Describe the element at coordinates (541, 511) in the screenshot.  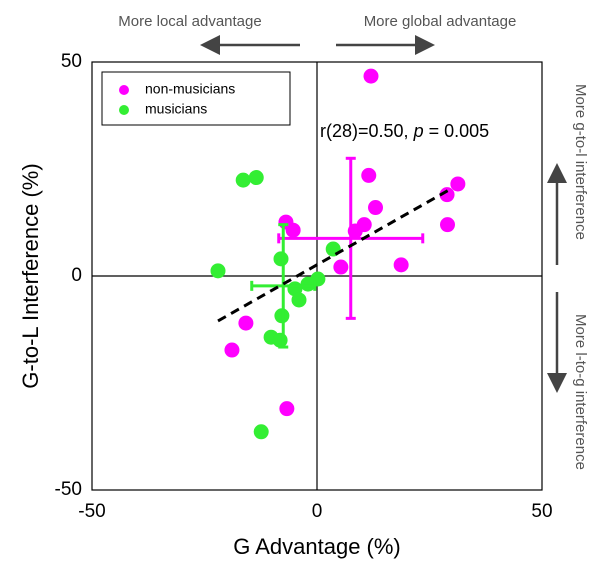
I see `x-tick-label: 50` at that location.